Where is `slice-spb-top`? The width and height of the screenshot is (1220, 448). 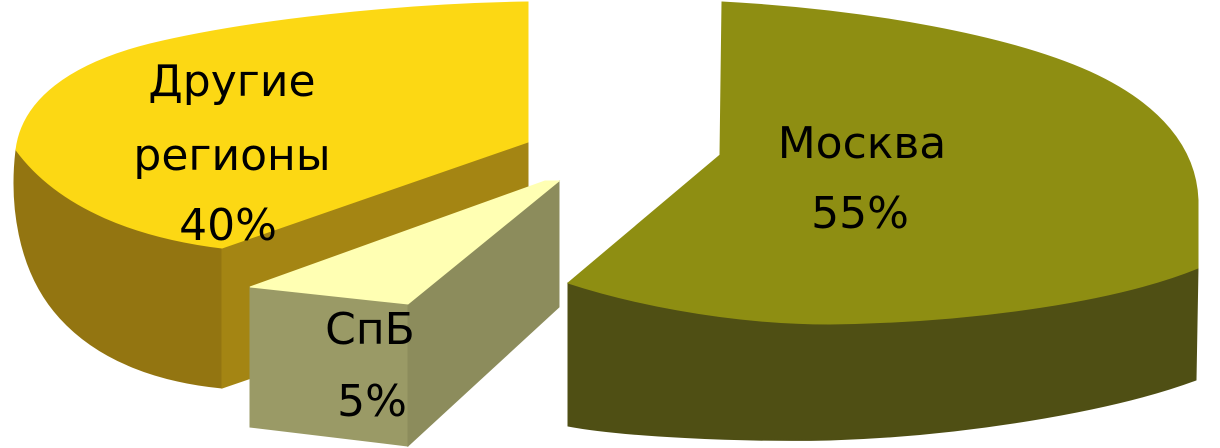
slice-spb-top is located at coordinates (405, 242).